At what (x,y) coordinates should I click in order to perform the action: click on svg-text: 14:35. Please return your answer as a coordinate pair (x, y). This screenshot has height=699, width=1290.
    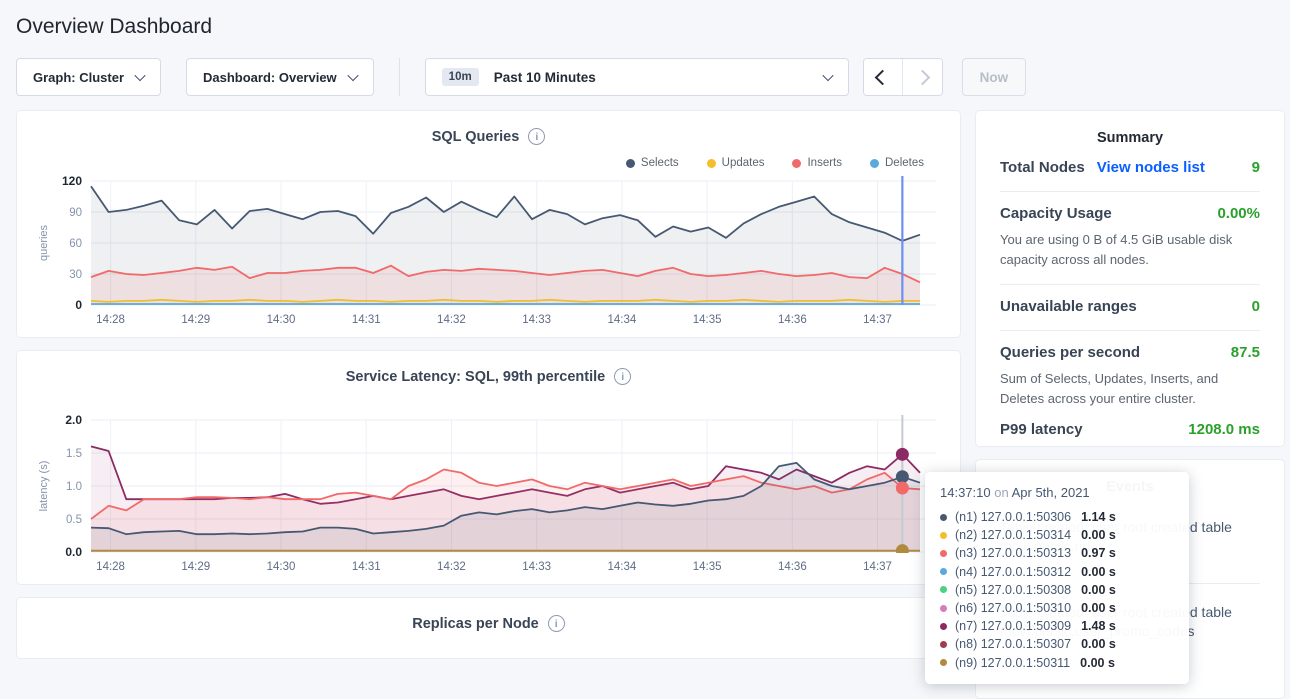
    Looking at the image, I should click on (707, 320).